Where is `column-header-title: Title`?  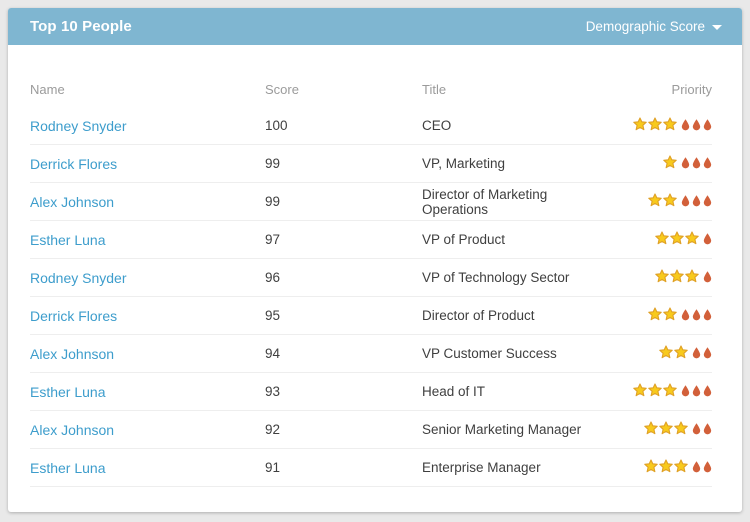
column-header-title: Title is located at coordinates (434, 89).